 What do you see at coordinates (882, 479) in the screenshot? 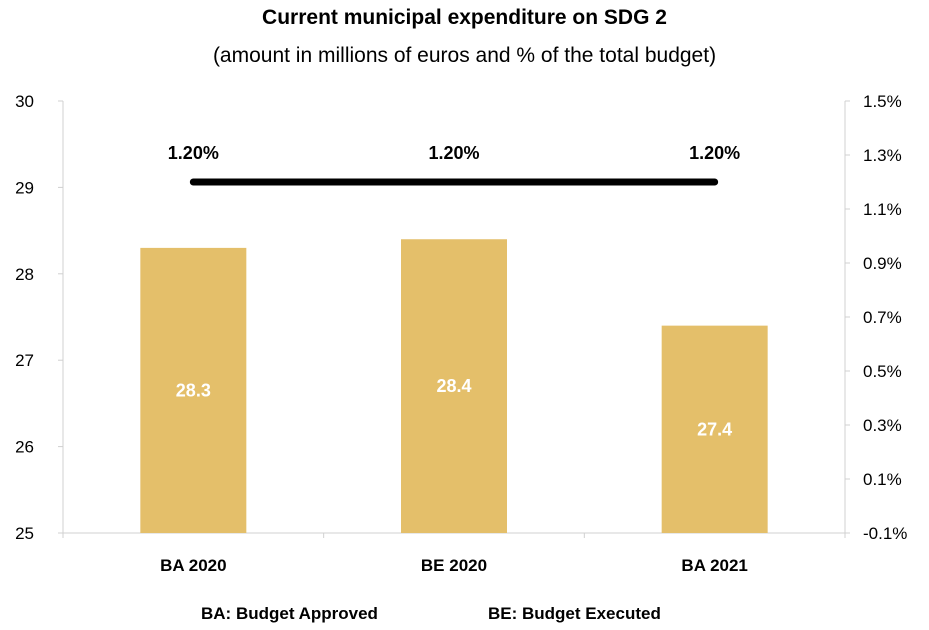
I see `y2-tick-label: 0.1%` at bounding box center [882, 479].